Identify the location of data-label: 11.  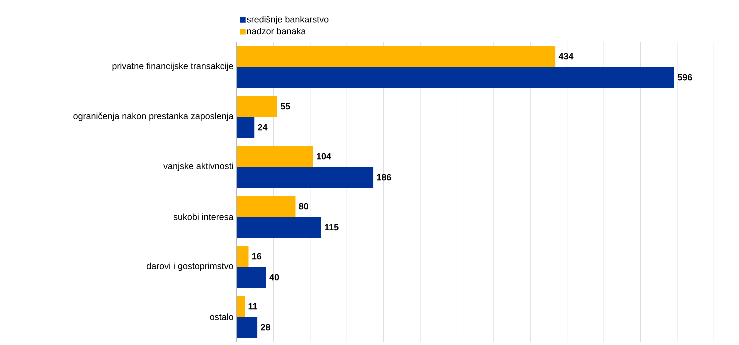
(253, 306).